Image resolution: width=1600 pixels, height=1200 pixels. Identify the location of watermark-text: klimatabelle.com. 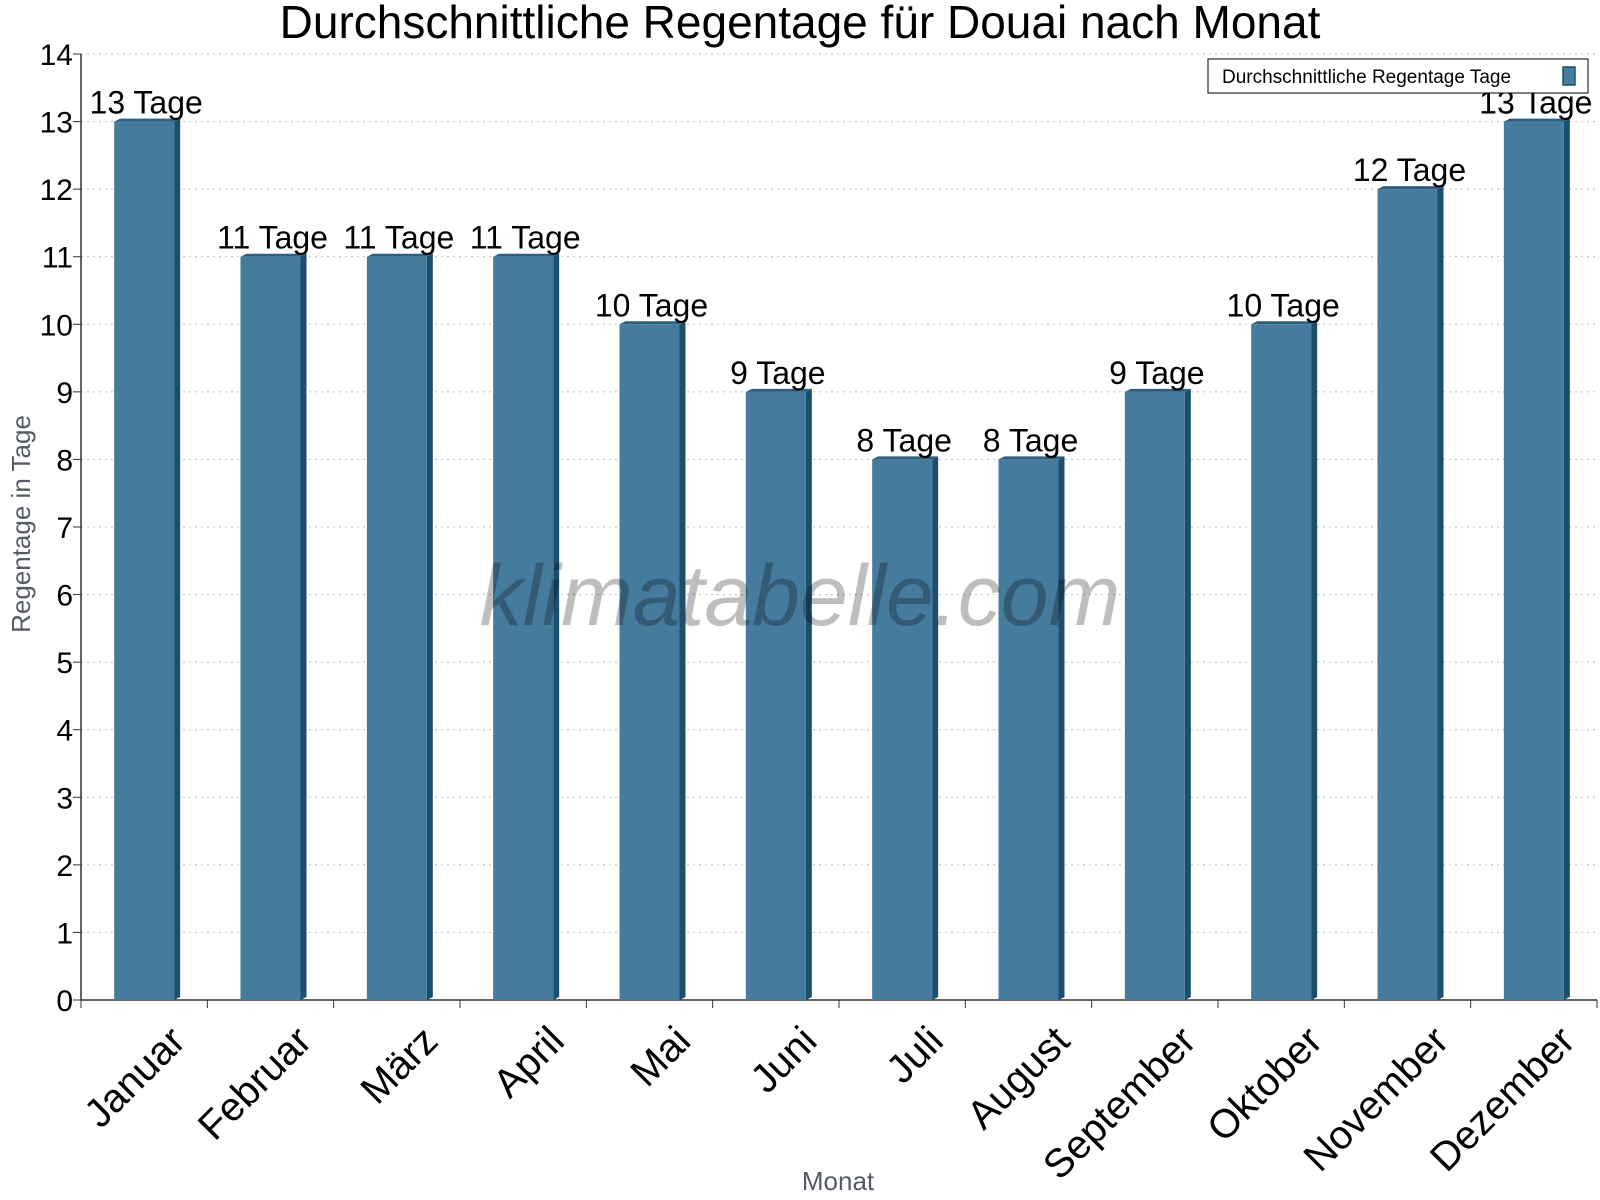
(800, 596).